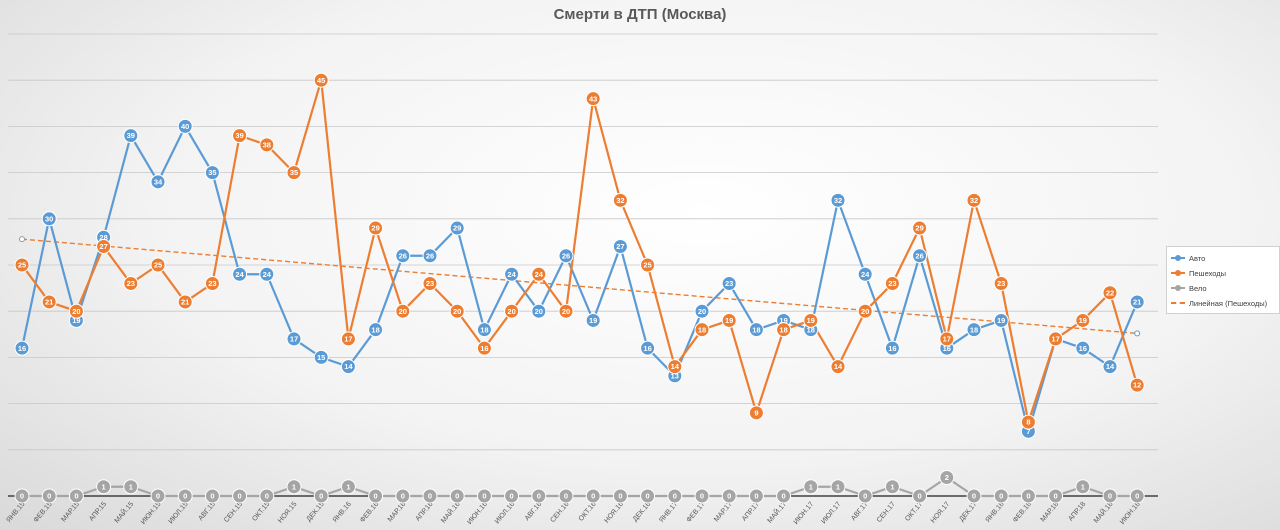 This screenshot has width=1280, height=530. I want to click on data-label-1: 23, so click(430, 283).